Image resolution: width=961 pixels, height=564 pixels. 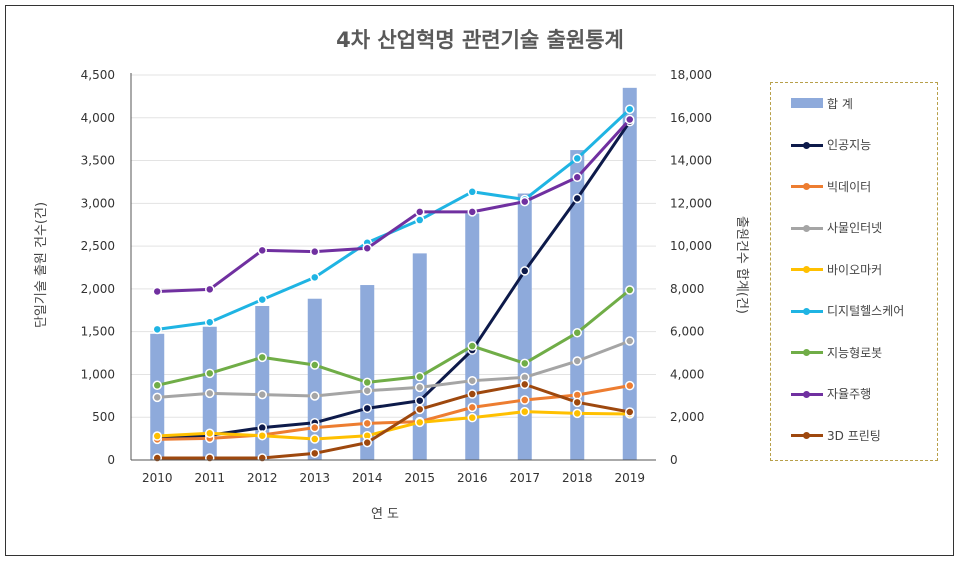 I want to click on legend-item: 자율주행, so click(x=831, y=394).